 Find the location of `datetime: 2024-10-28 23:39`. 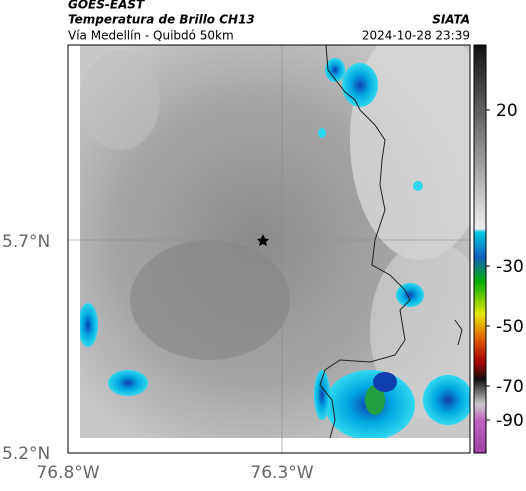

datetime: 2024-10-28 23:39 is located at coordinates (416, 36).